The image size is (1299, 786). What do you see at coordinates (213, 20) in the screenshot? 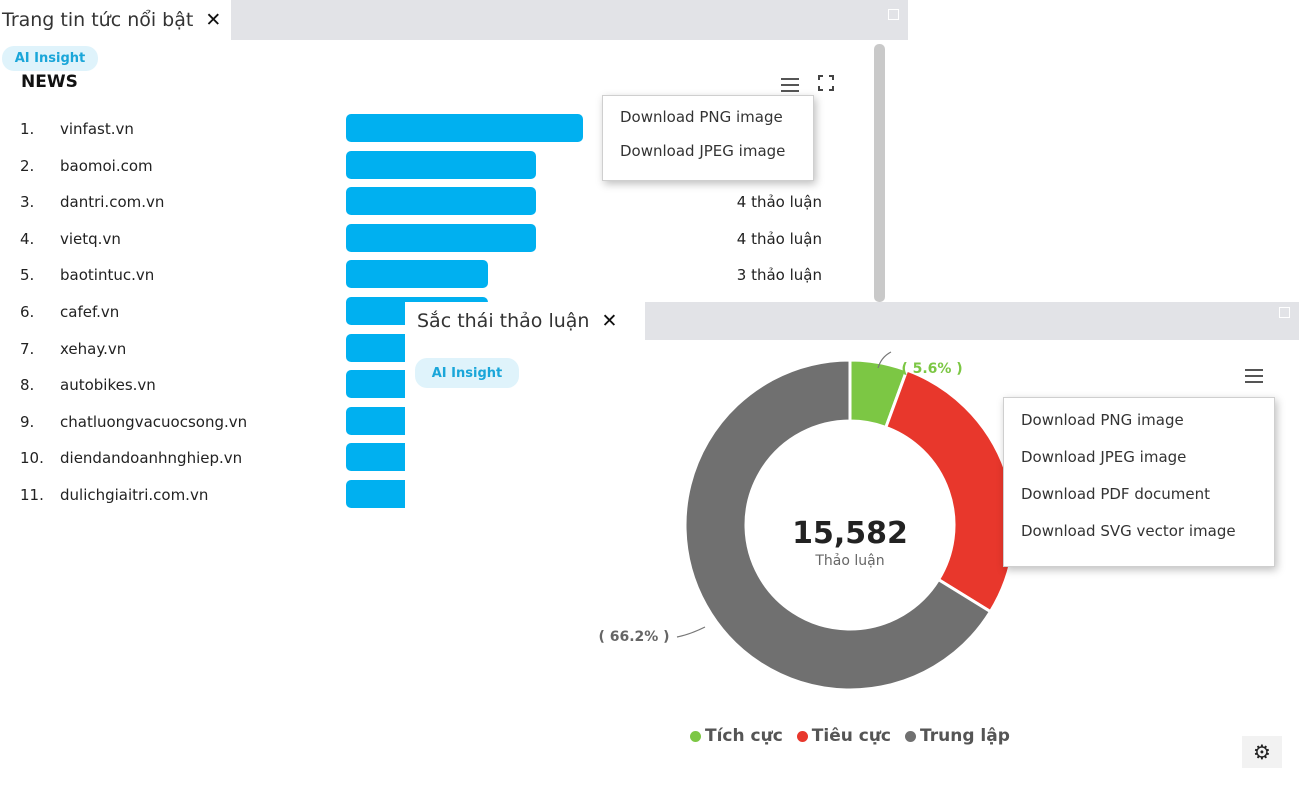
I see `news-tab-close-icon: ✕` at bounding box center [213, 20].